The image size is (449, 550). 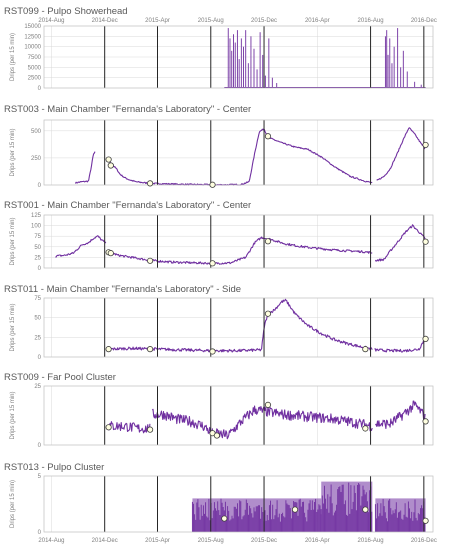 I want to click on x-tick-label-top: 2016-Aug, so click(x=371, y=21).